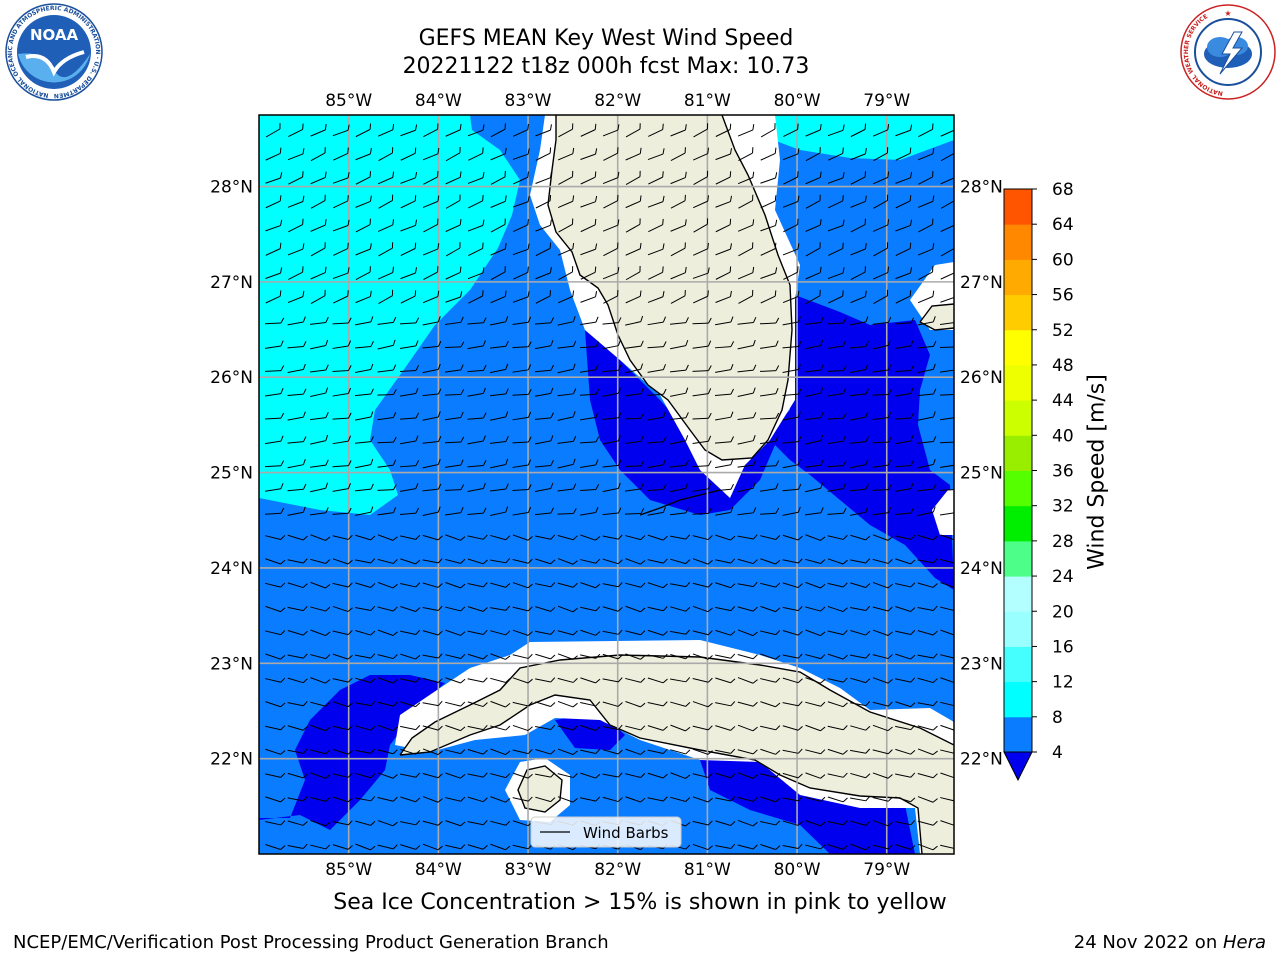 This screenshot has height=960, width=1280. What do you see at coordinates (1063, 260) in the screenshot?
I see `colorbar-tick-label: 60` at bounding box center [1063, 260].